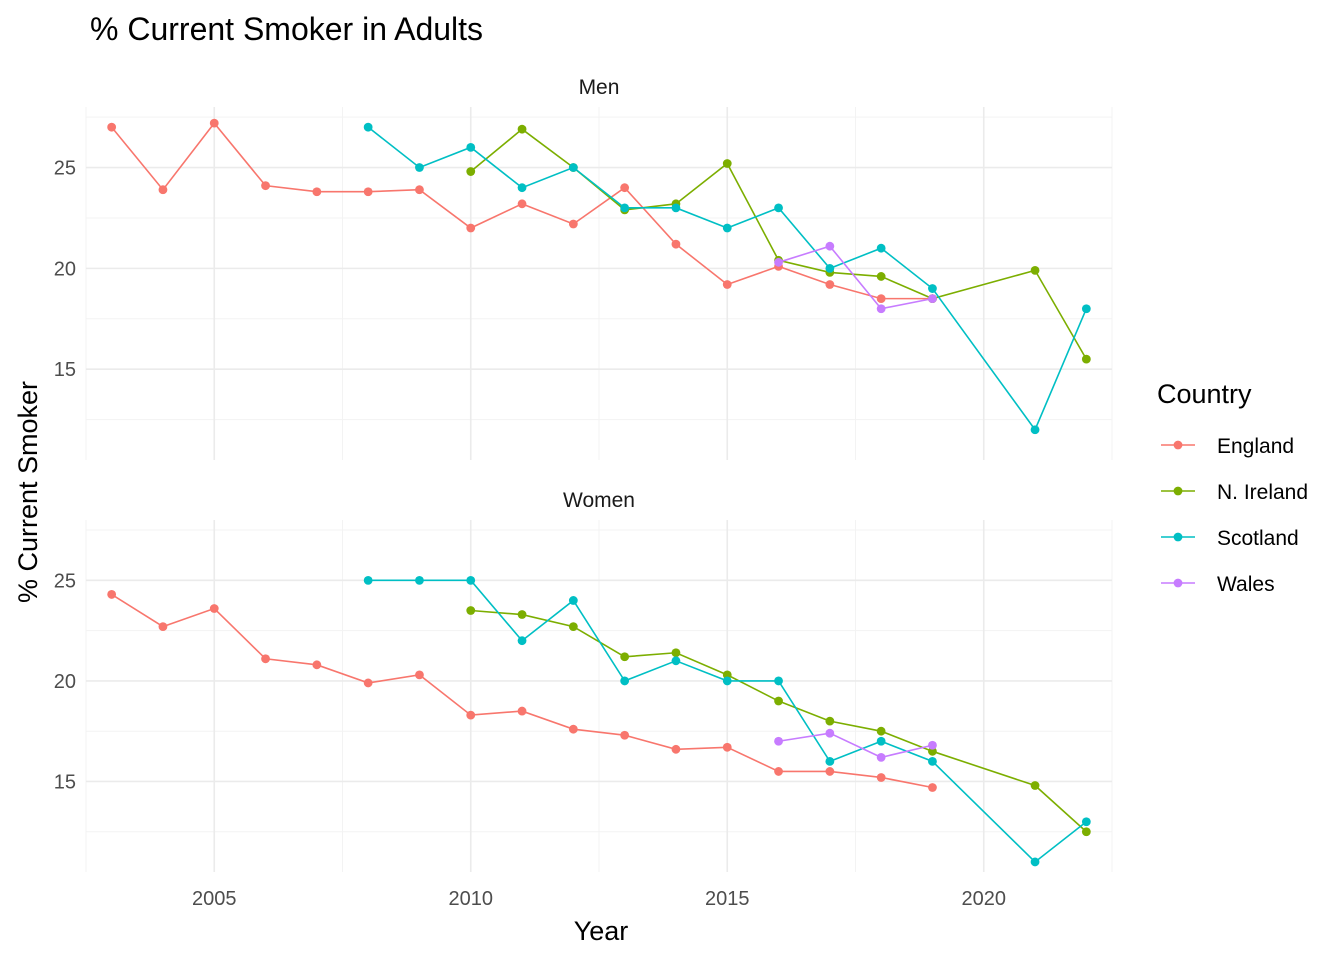  Describe the element at coordinates (522, 691) in the screenshot. I see `series-line-women-england` at that location.